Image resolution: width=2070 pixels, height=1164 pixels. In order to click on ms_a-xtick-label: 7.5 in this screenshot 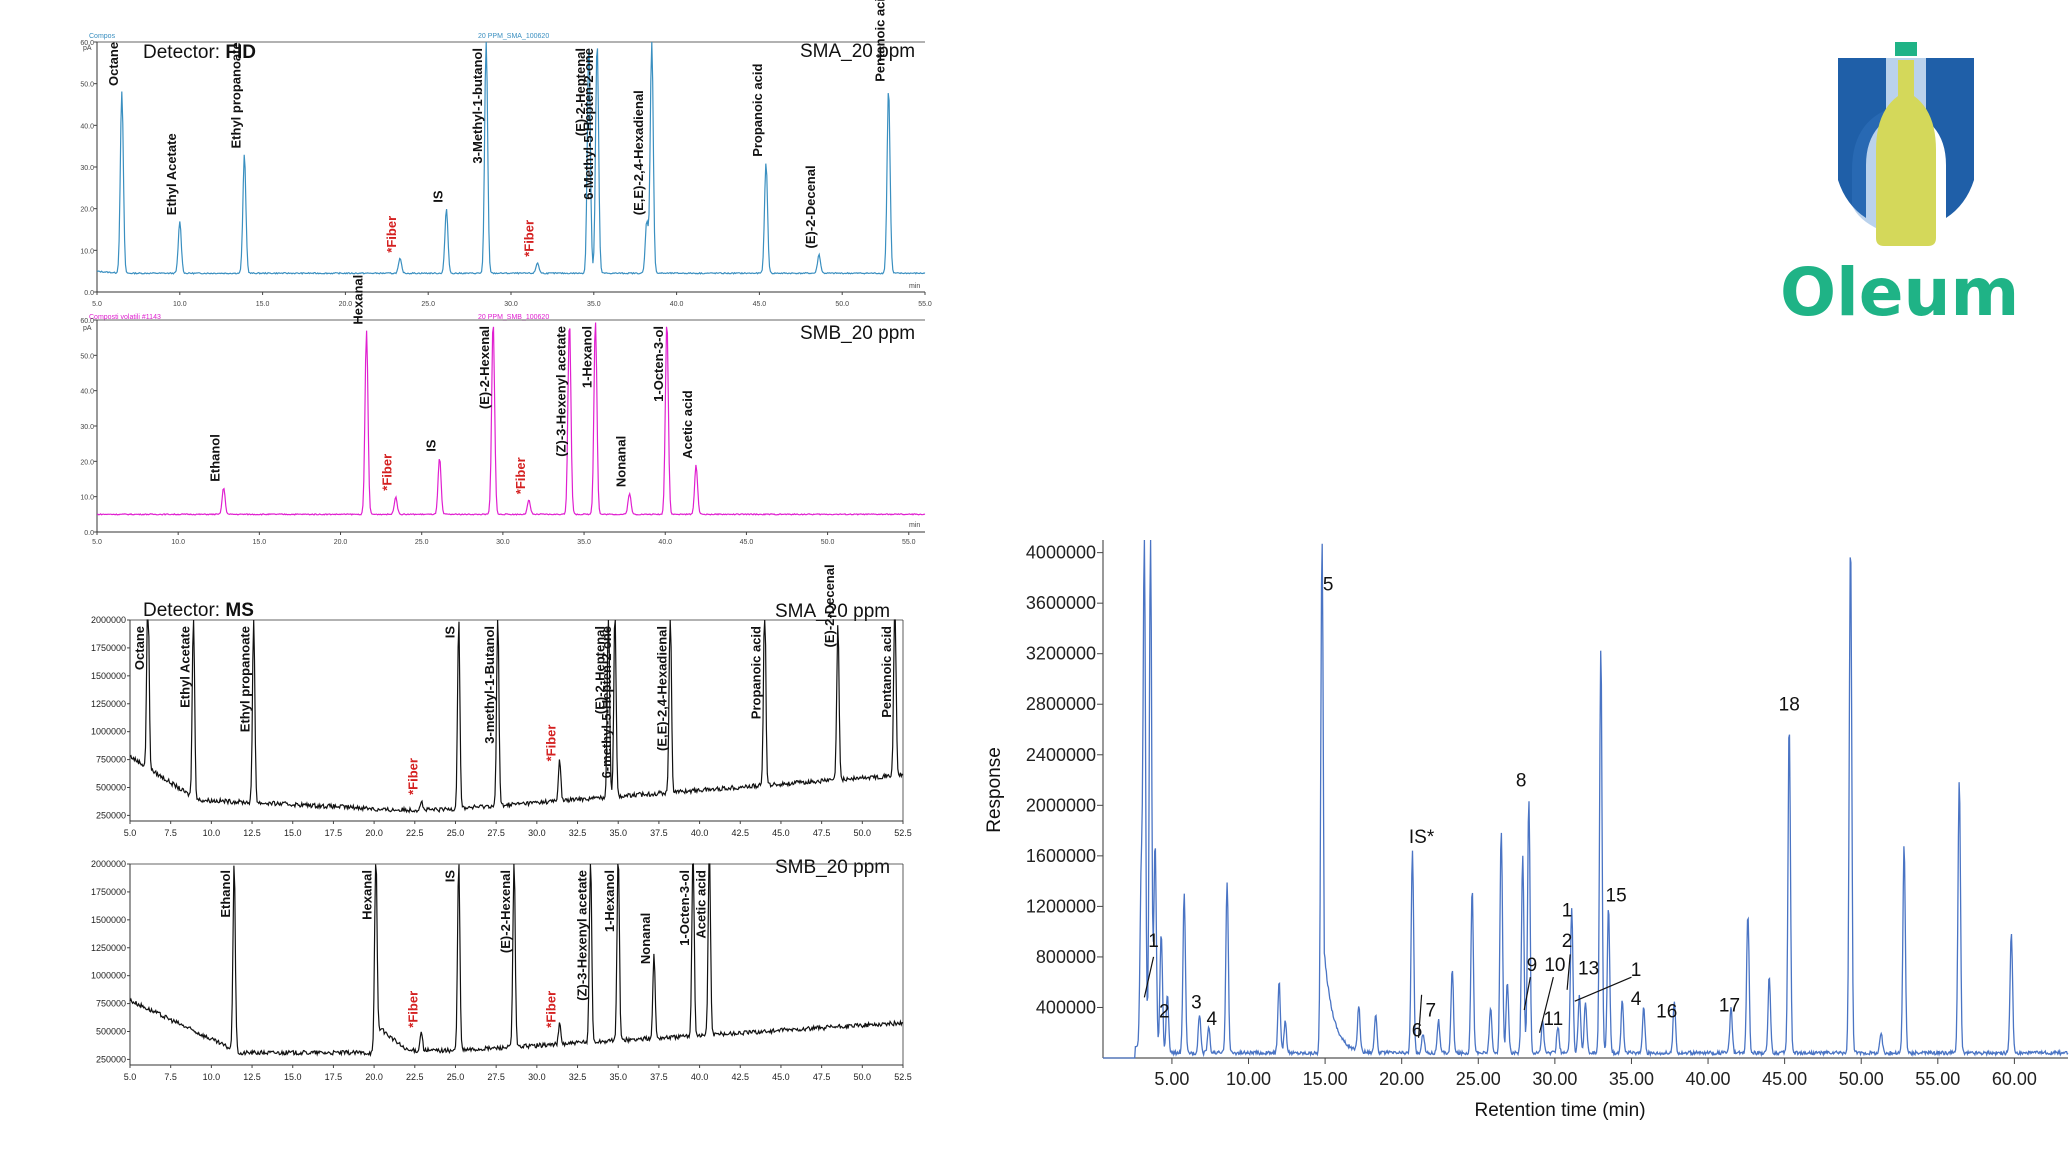, I will do `click(170, 833)`.